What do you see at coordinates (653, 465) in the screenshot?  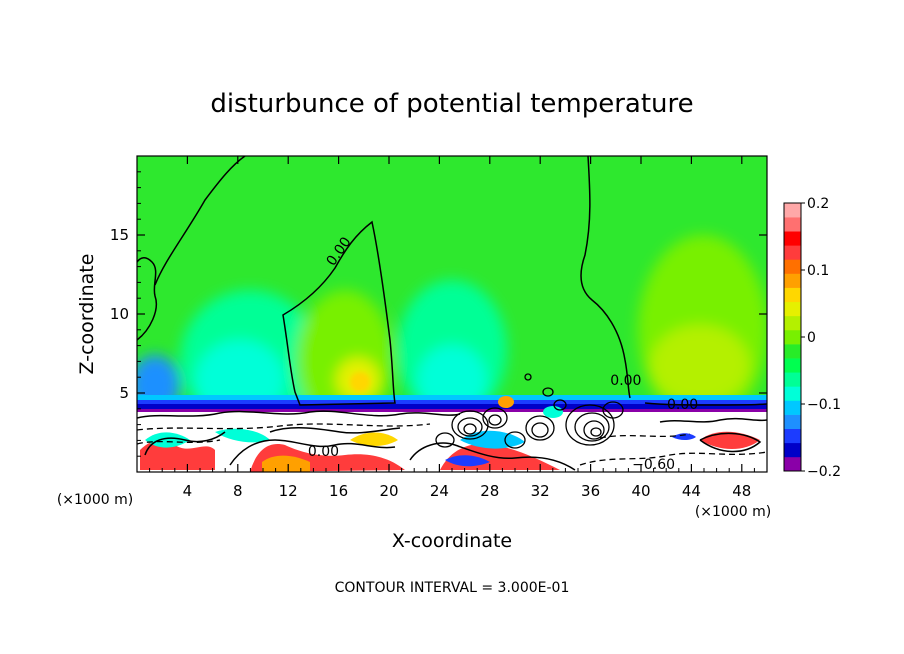 I see `contour-label-4: −0.60` at bounding box center [653, 465].